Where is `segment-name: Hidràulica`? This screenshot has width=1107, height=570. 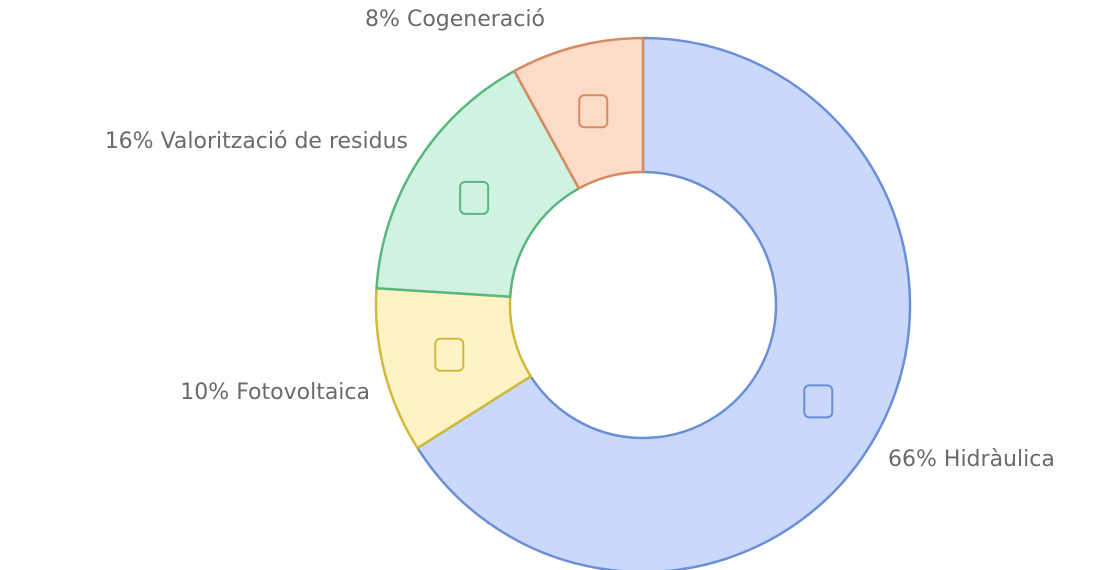
segment-name: Hidràulica is located at coordinates (999, 459).